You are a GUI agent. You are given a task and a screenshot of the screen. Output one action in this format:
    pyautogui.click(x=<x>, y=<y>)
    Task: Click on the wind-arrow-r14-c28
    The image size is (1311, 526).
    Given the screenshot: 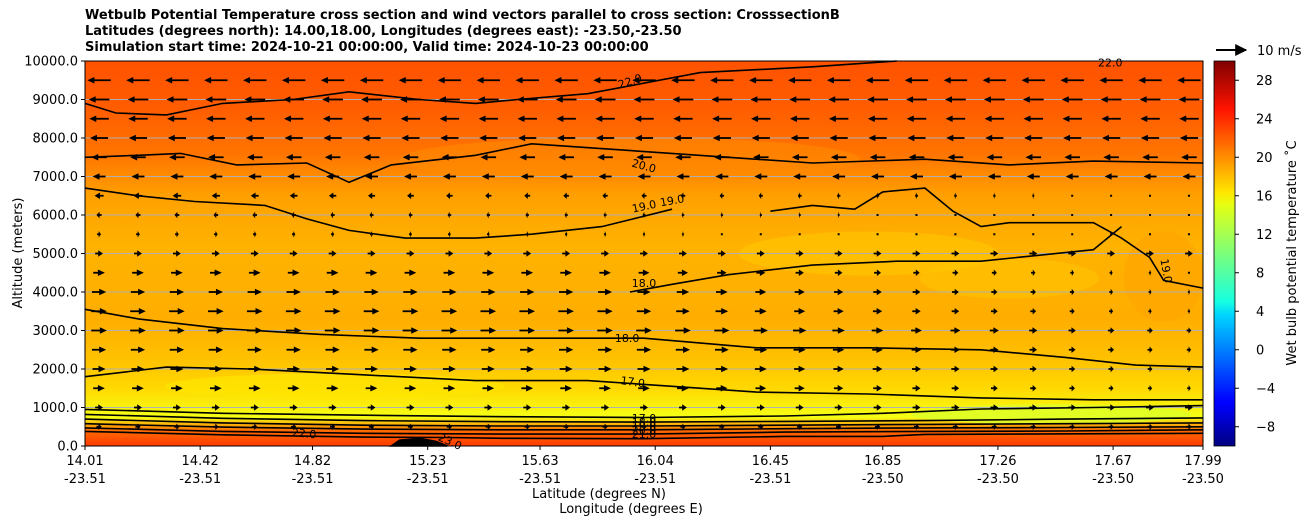 What is the action you would take?
    pyautogui.click(x=1189, y=350)
    